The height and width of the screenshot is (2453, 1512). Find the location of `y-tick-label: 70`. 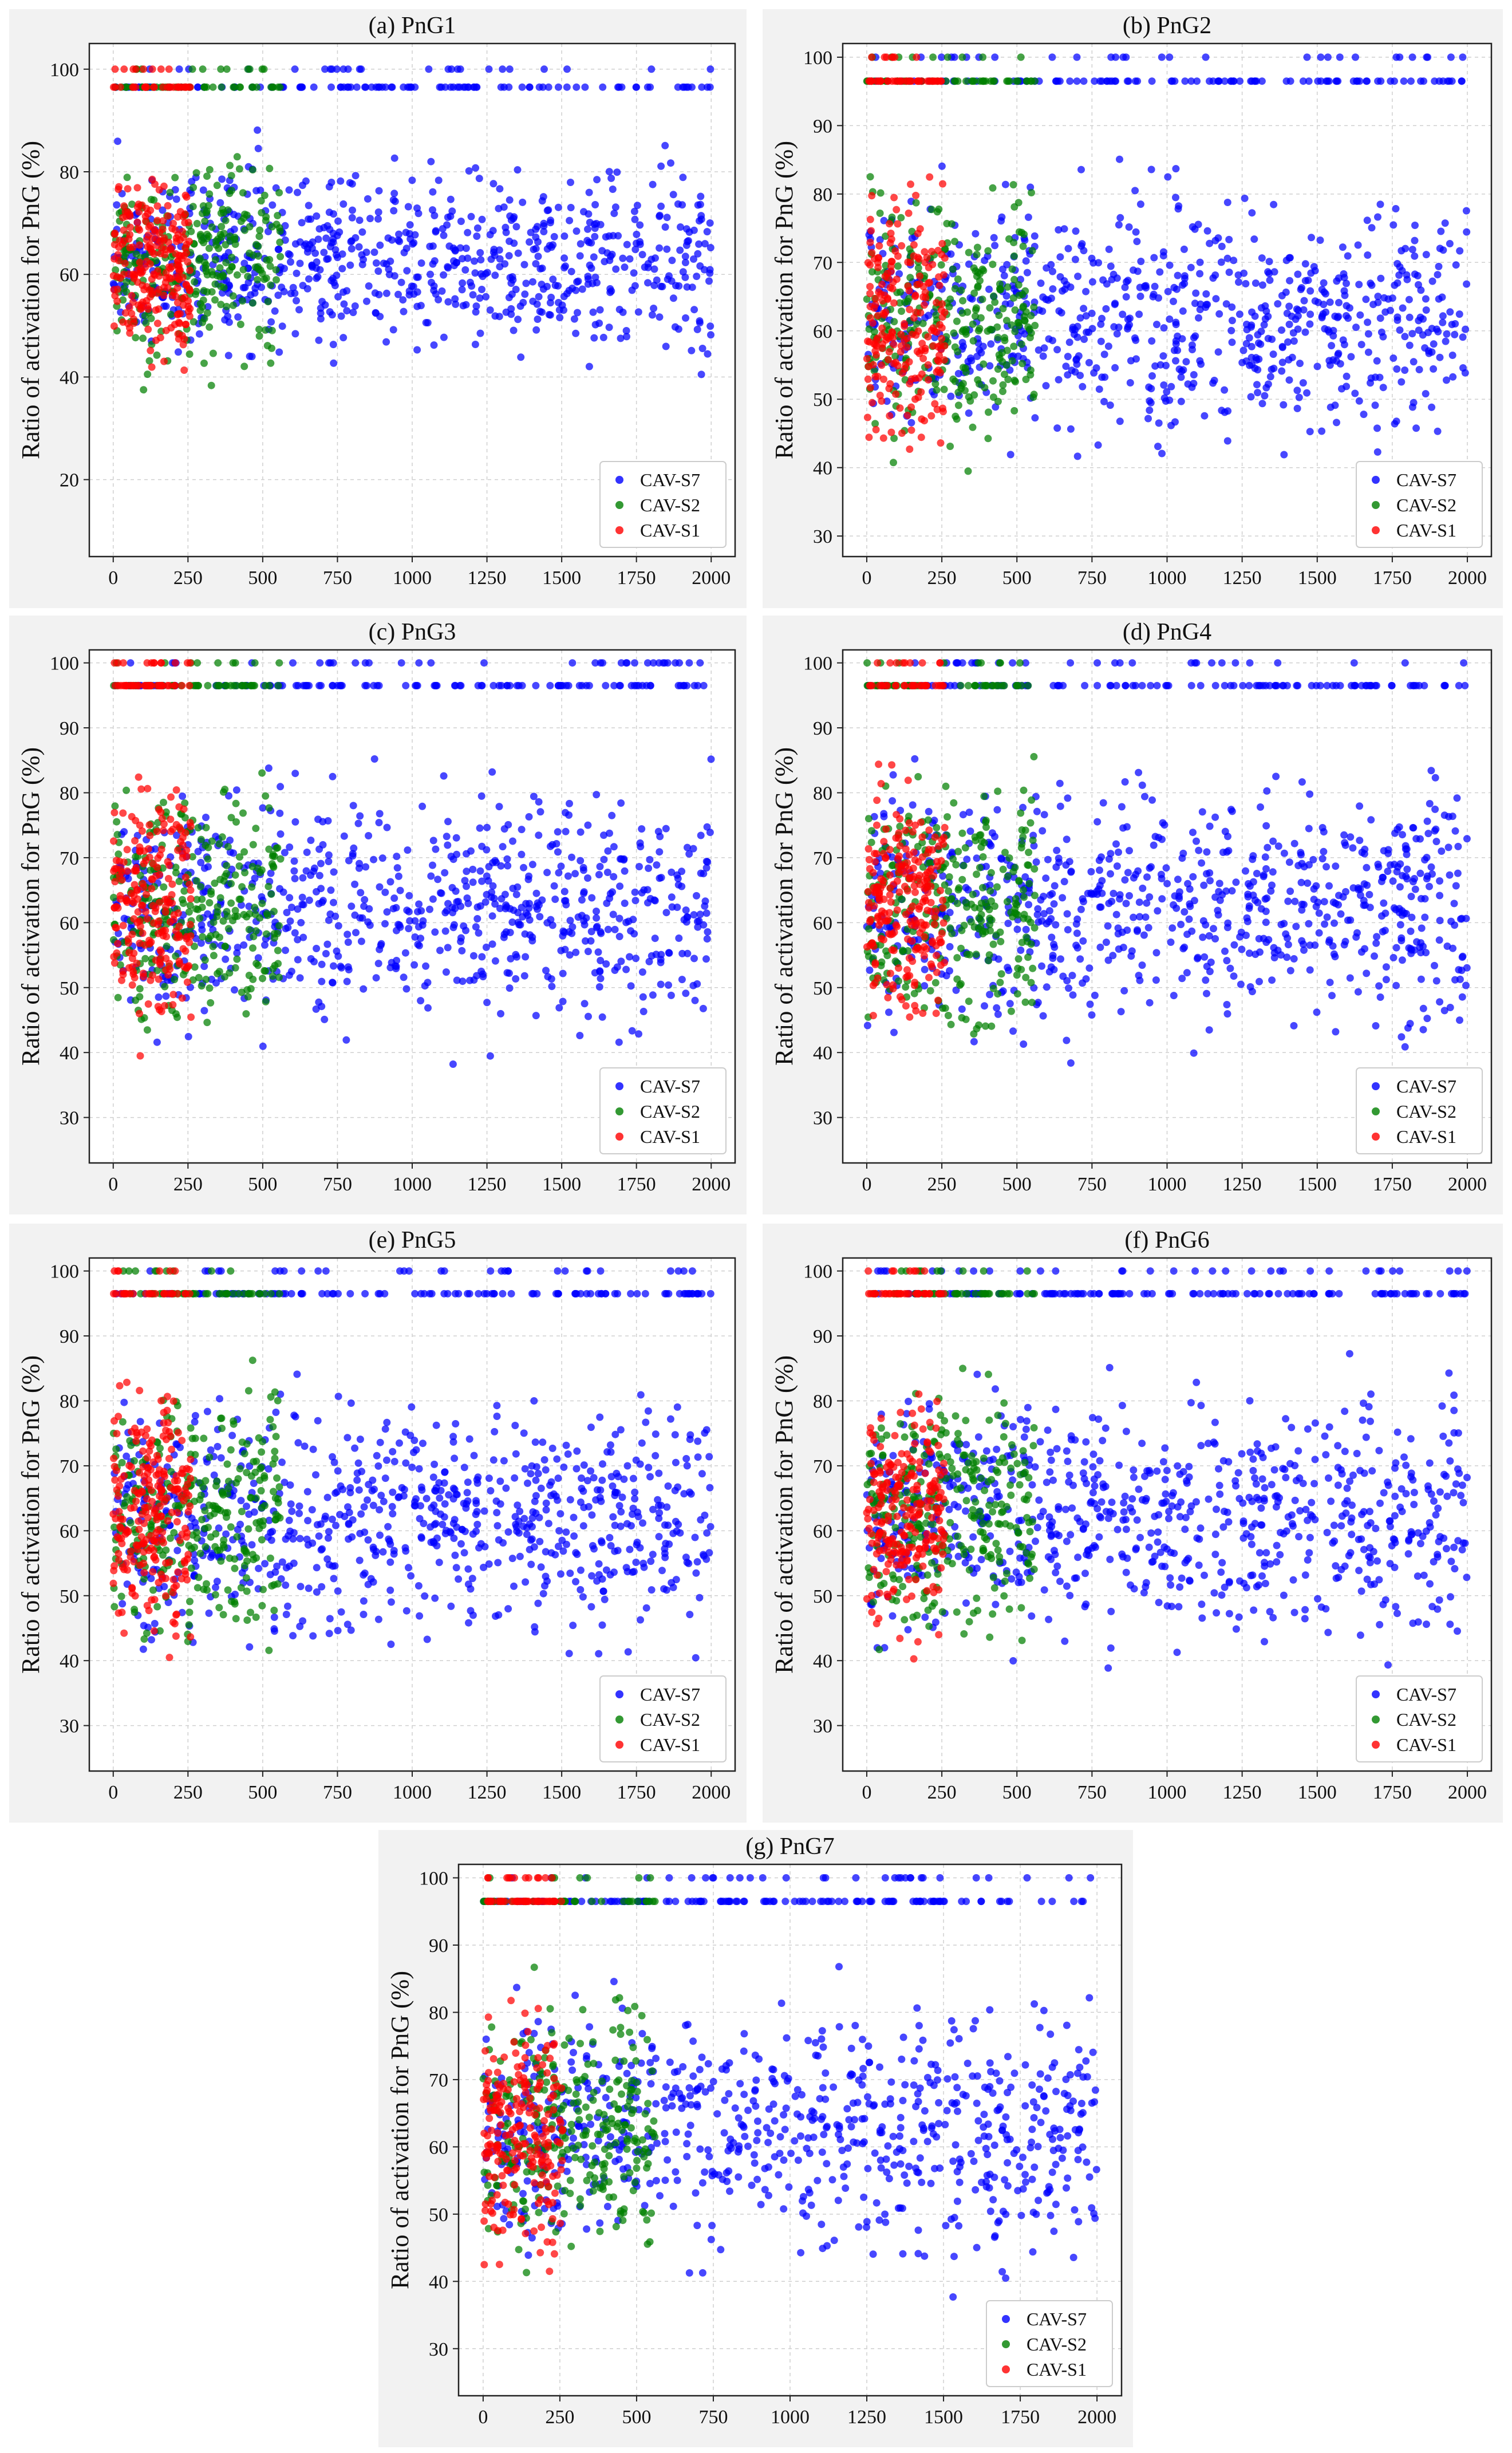

y-tick-label: 70 is located at coordinates (822, 858).